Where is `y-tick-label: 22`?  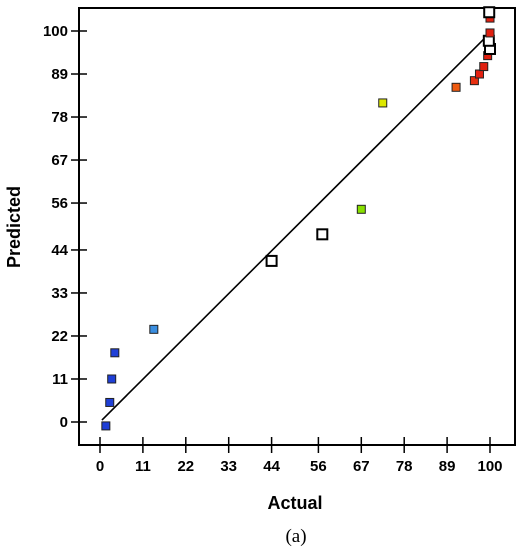 y-tick-label: 22 is located at coordinates (59, 336).